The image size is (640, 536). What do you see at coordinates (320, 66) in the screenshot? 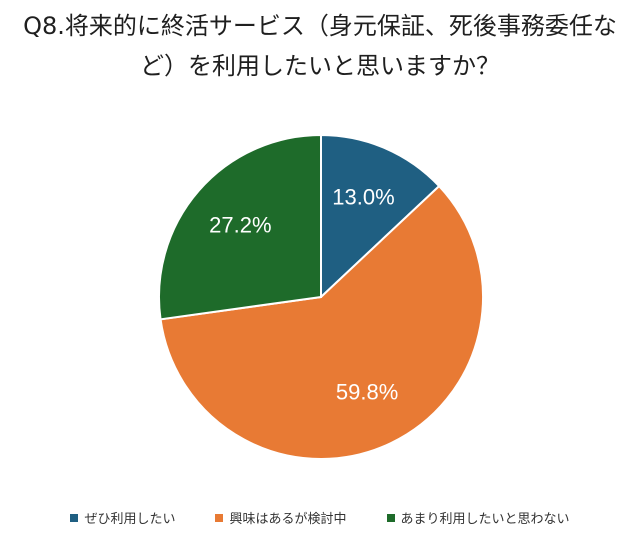
I see `chart-title-line-2: ど）を利用したいと思いますか？` at bounding box center [320, 66].